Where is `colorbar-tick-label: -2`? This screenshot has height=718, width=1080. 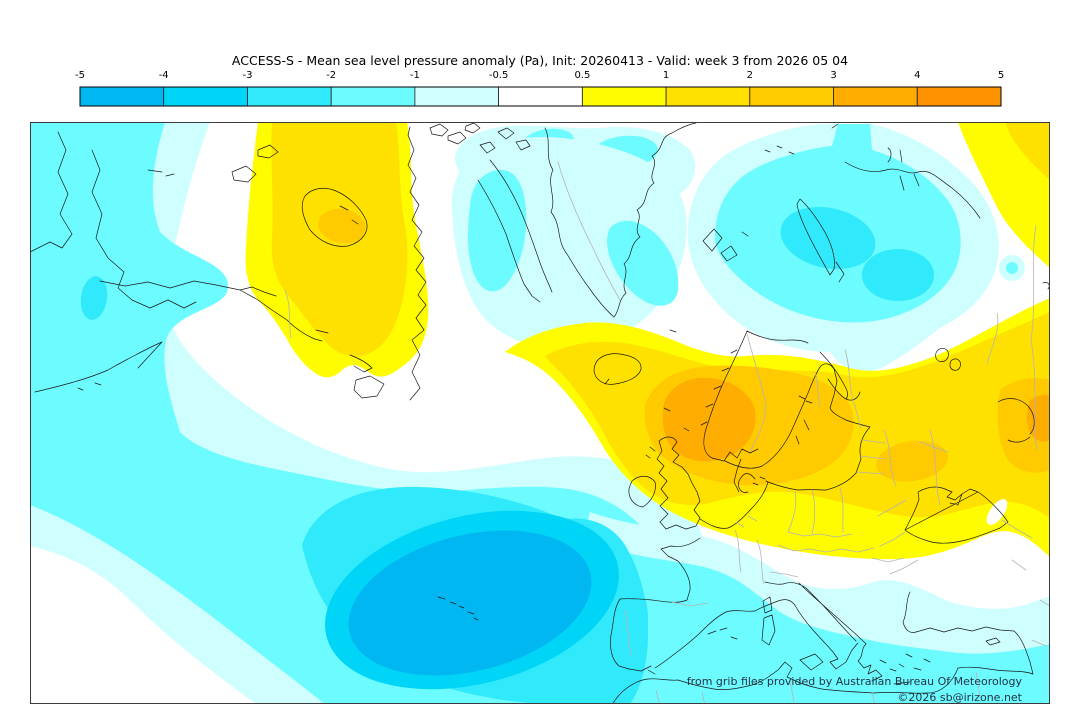
colorbar-tick-label: -2 is located at coordinates (331, 75).